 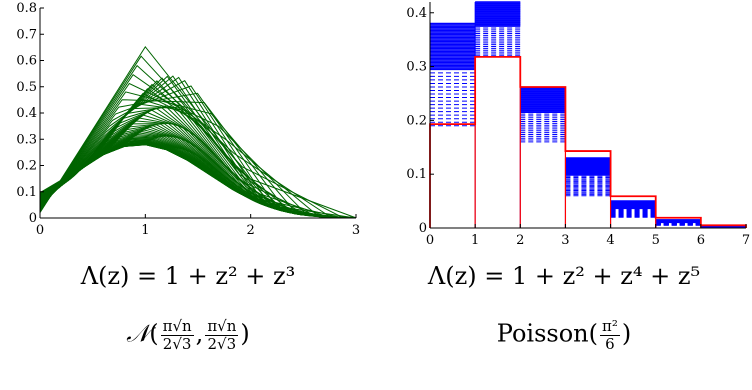 I want to click on left-caption-formula: Λ(z) = 1 + z² + z³, so click(x=188, y=276).